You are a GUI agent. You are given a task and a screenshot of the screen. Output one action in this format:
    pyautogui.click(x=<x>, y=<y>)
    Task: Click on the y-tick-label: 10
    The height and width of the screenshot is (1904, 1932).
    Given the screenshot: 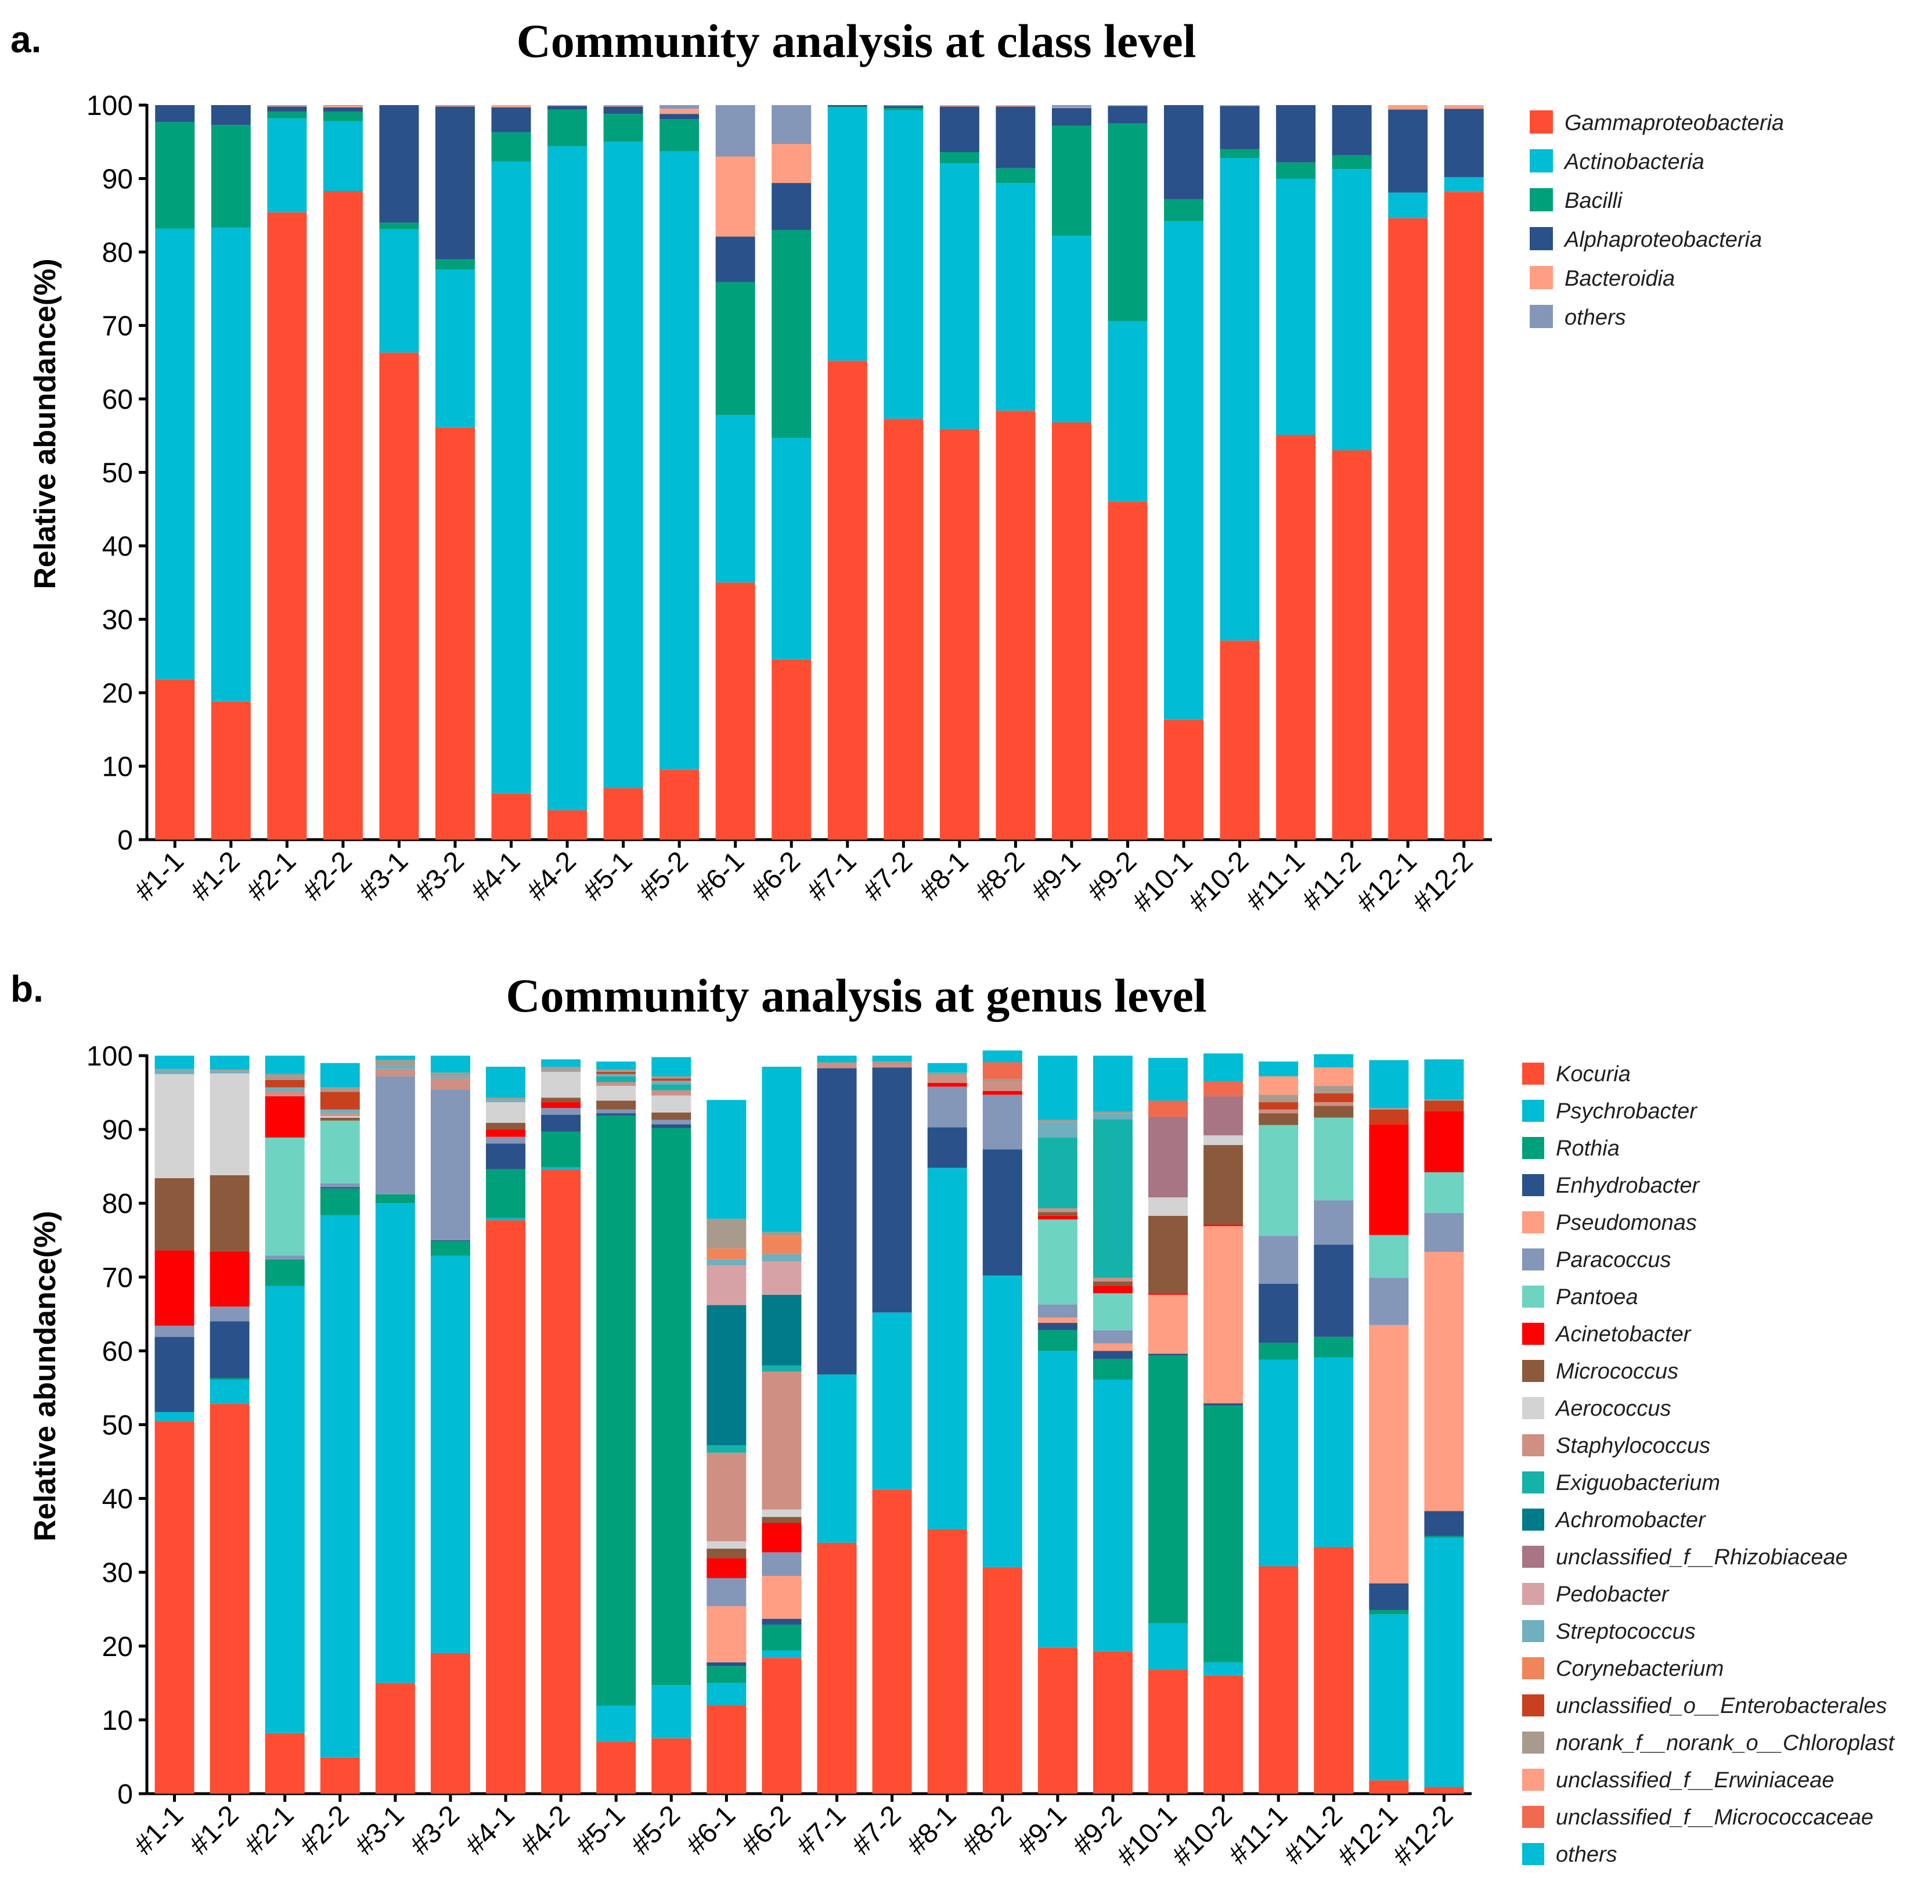 What is the action you would take?
    pyautogui.click(x=117, y=1721)
    